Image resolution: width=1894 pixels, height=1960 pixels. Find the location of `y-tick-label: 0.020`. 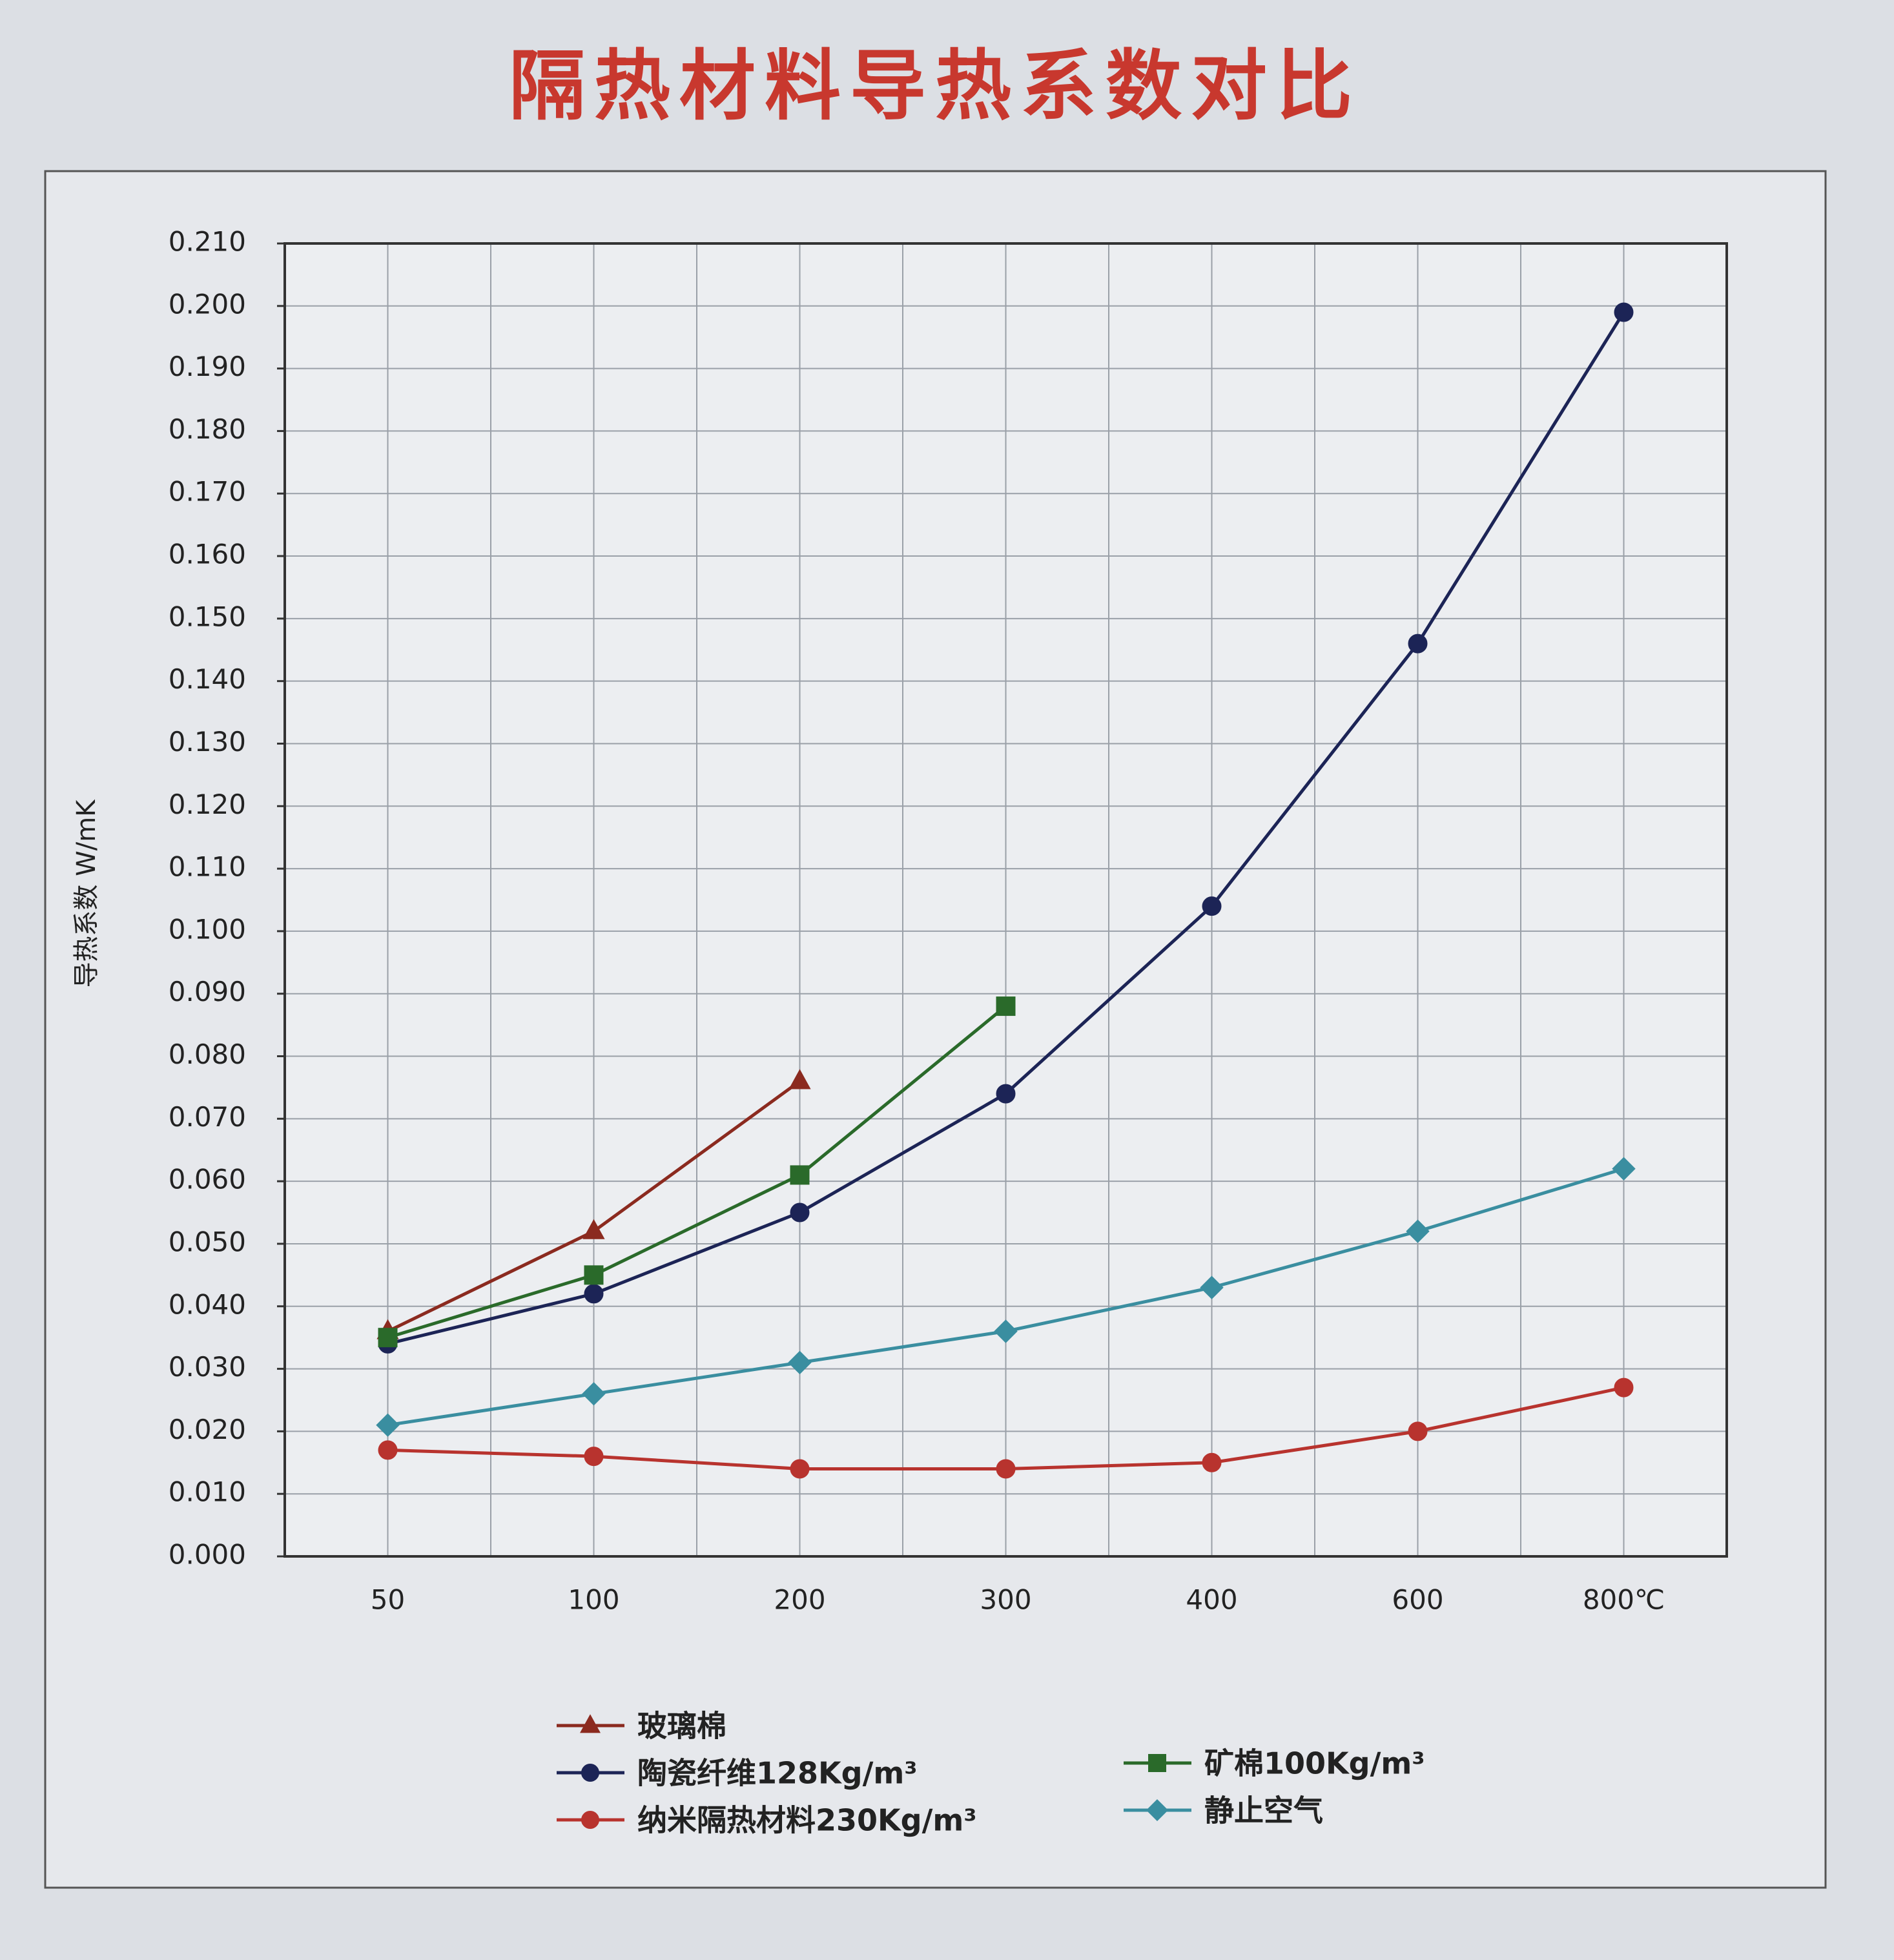

y-tick-label: 0.020 is located at coordinates (207, 1429).